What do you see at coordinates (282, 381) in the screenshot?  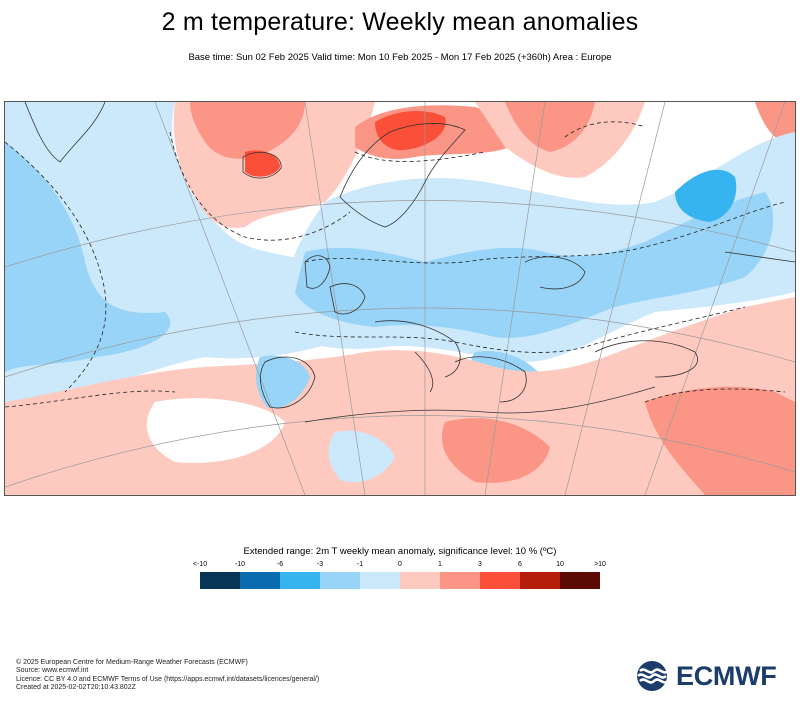 I see `anomaly-region-iberia-cold` at bounding box center [282, 381].